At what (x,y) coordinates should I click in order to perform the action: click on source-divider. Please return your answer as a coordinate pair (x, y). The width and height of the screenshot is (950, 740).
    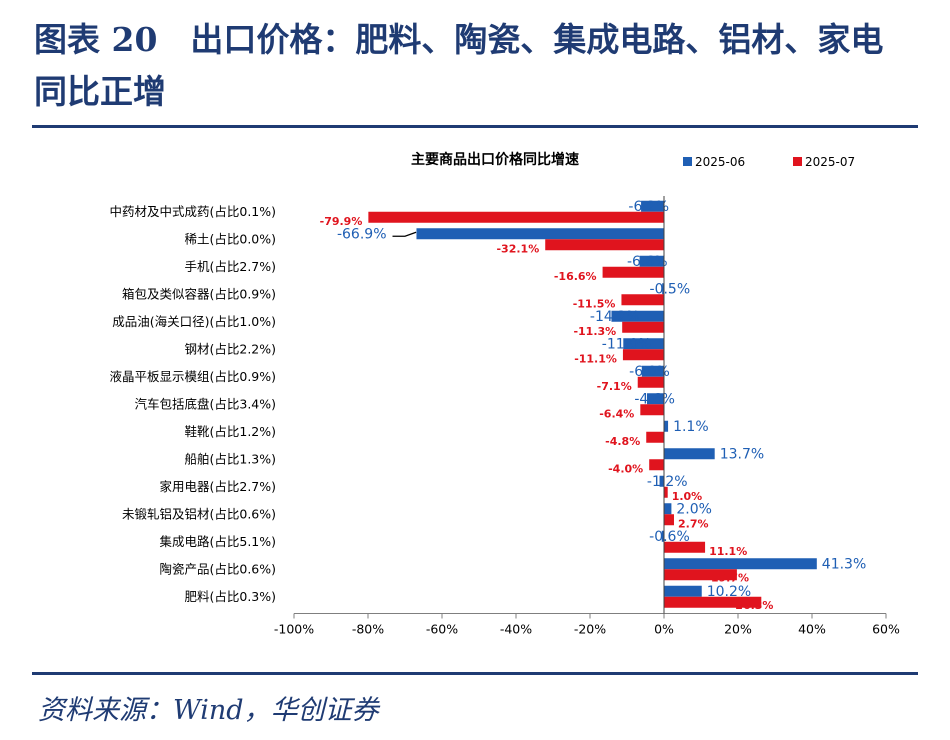
    Looking at the image, I should click on (475, 673).